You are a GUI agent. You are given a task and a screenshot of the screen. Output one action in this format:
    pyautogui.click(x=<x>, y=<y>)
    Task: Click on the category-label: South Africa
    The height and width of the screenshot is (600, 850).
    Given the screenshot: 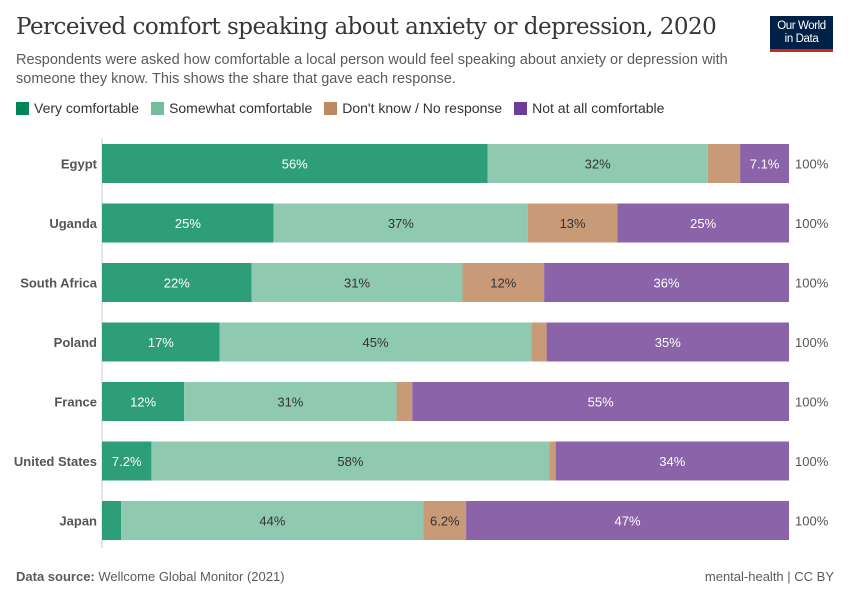 What is the action you would take?
    pyautogui.click(x=59, y=283)
    